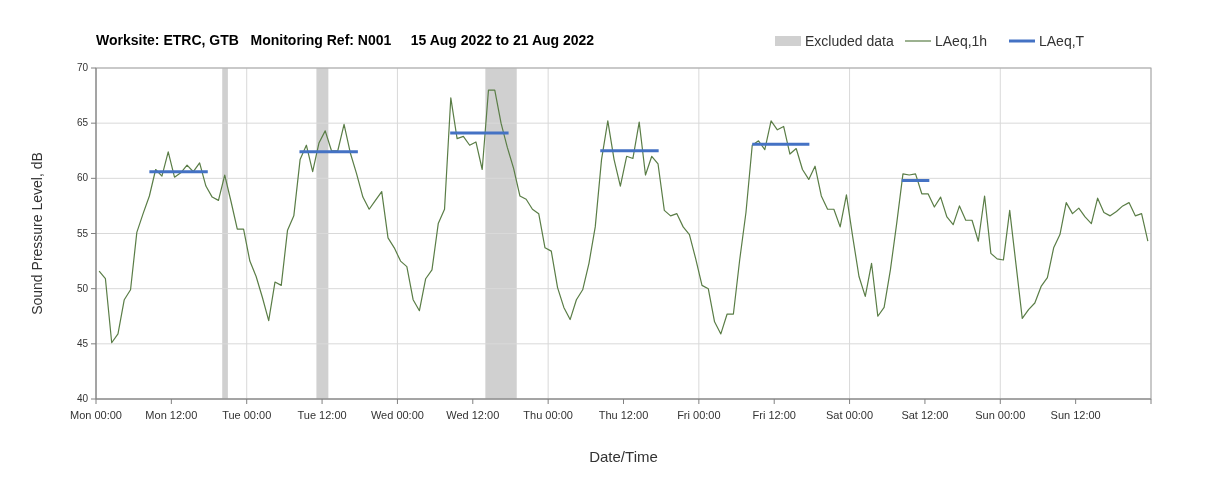 The height and width of the screenshot is (492, 1208). I want to click on x-tick-label: Sun 00:00, so click(1000, 415).